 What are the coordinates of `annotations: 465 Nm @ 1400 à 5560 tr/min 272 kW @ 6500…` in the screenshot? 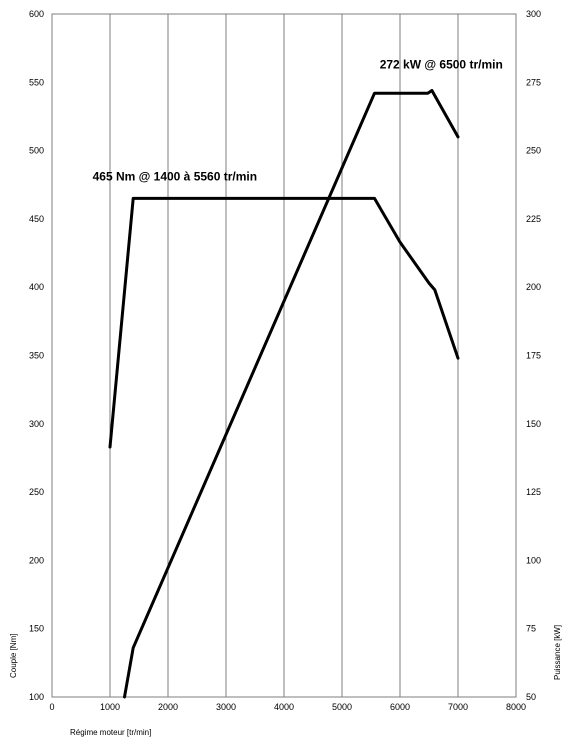 It's located at (298, 121).